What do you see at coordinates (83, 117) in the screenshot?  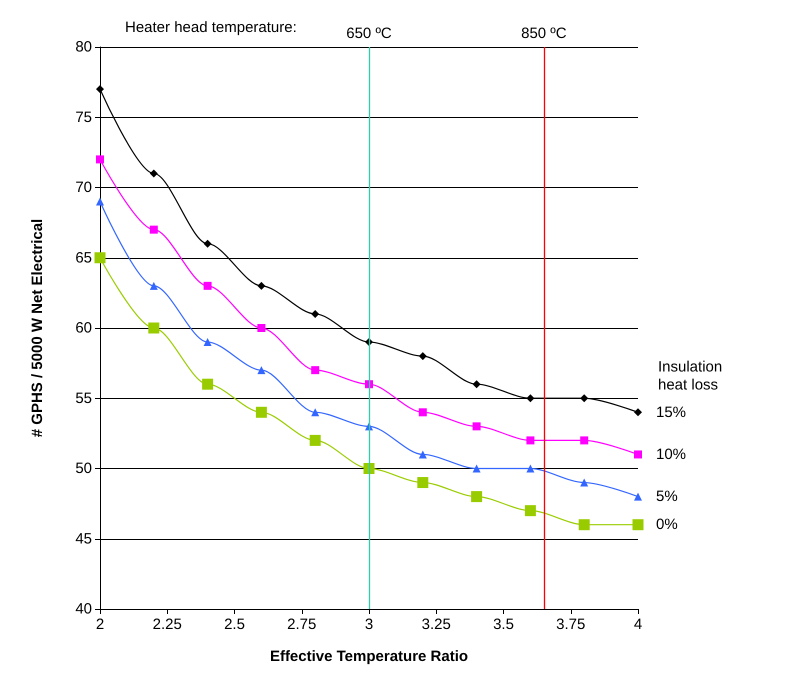 I see `y-tick-label: 75` at bounding box center [83, 117].